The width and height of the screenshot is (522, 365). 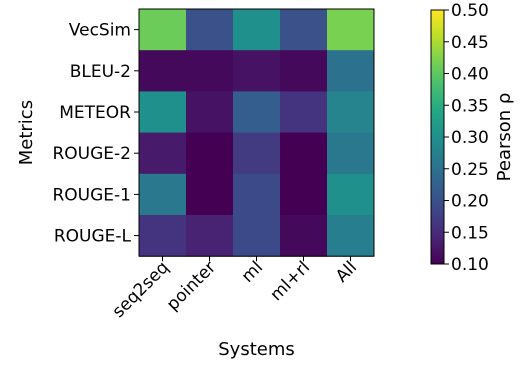 What do you see at coordinates (470, 202) in the screenshot?
I see `colorbar-tick-label: 0.20` at bounding box center [470, 202].